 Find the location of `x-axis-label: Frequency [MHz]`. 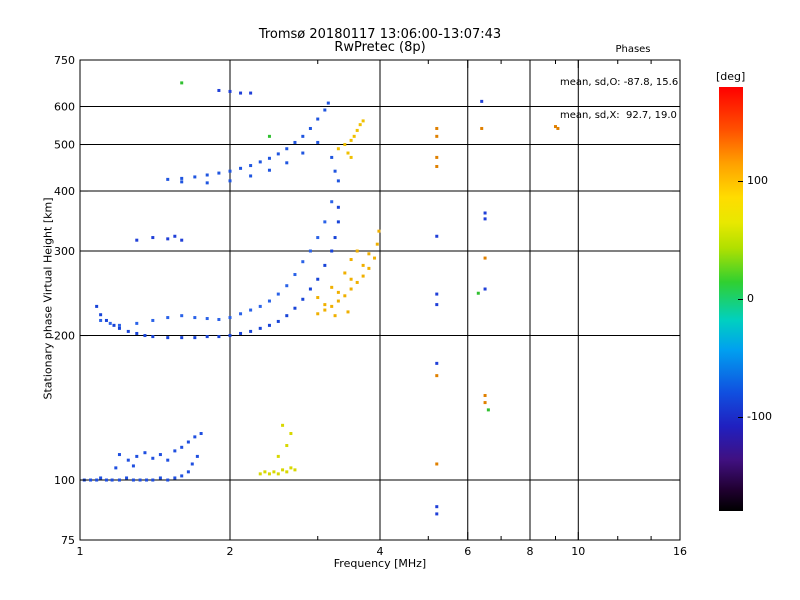

x-axis-label: Frequency [MHz] is located at coordinates (380, 563).